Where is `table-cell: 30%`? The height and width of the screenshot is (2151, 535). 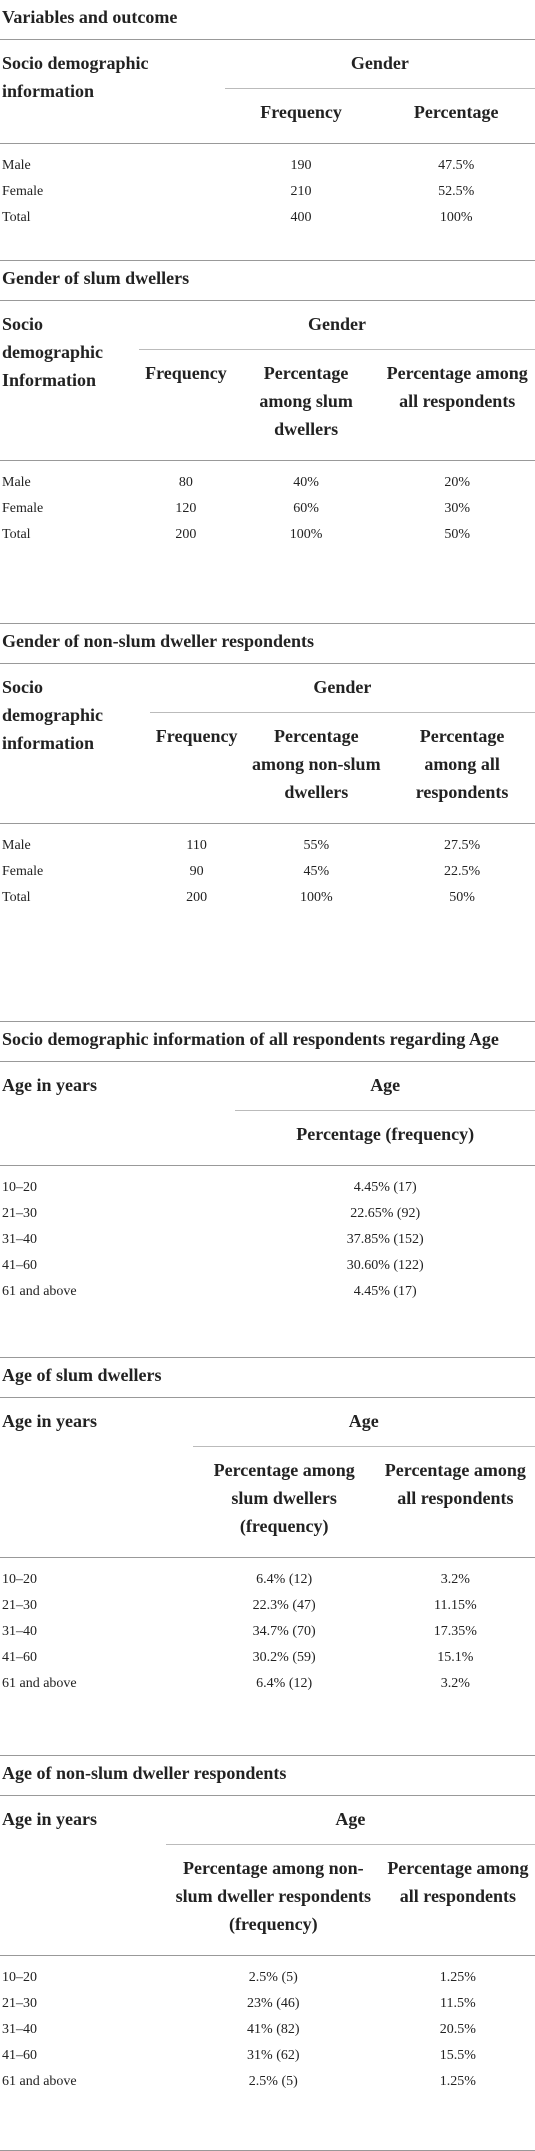
table-cell: 30% is located at coordinates (457, 508).